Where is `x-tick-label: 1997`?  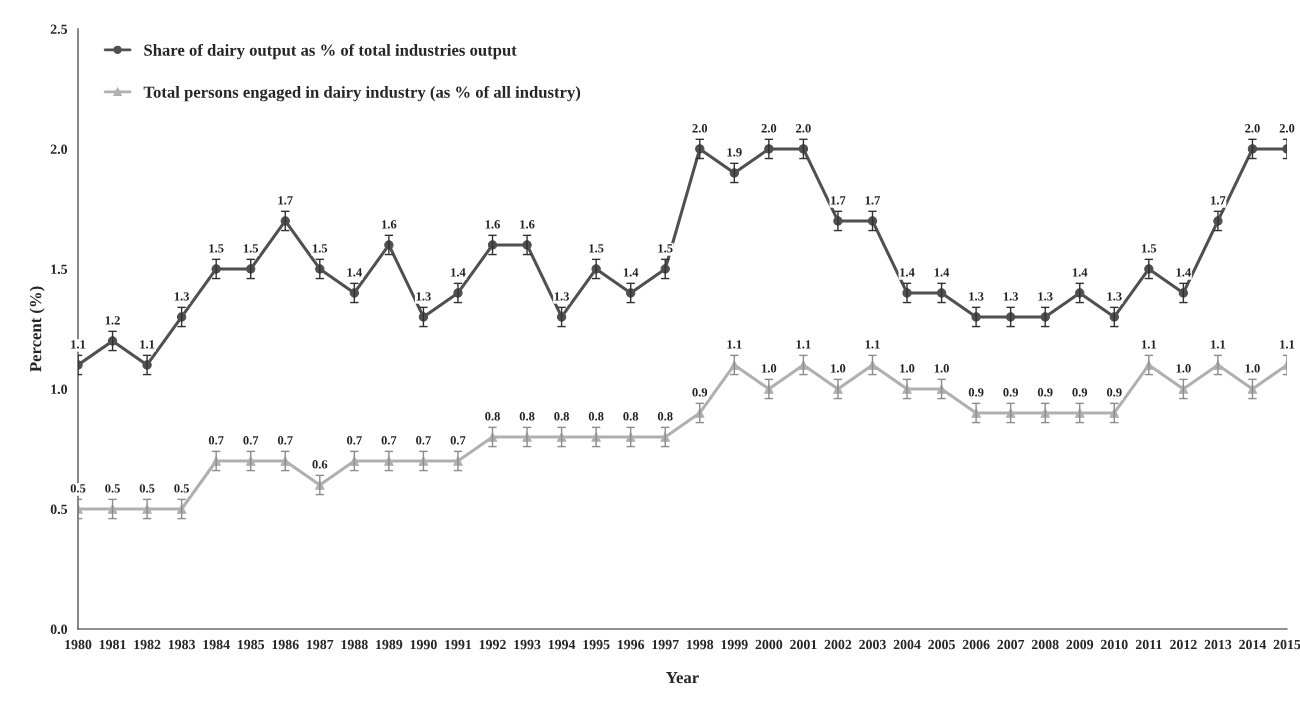
x-tick-label: 1997 is located at coordinates (665, 644).